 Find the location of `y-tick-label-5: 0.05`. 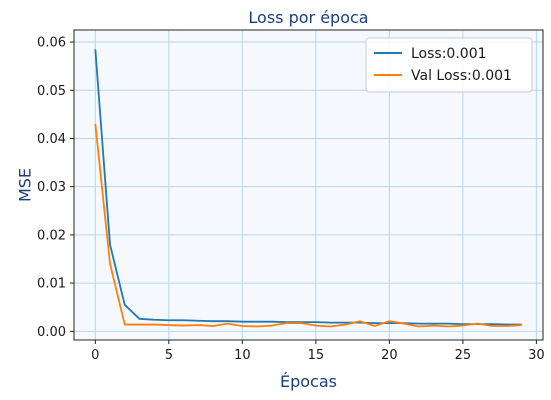

y-tick-label-5: 0.05 is located at coordinates (51, 91).